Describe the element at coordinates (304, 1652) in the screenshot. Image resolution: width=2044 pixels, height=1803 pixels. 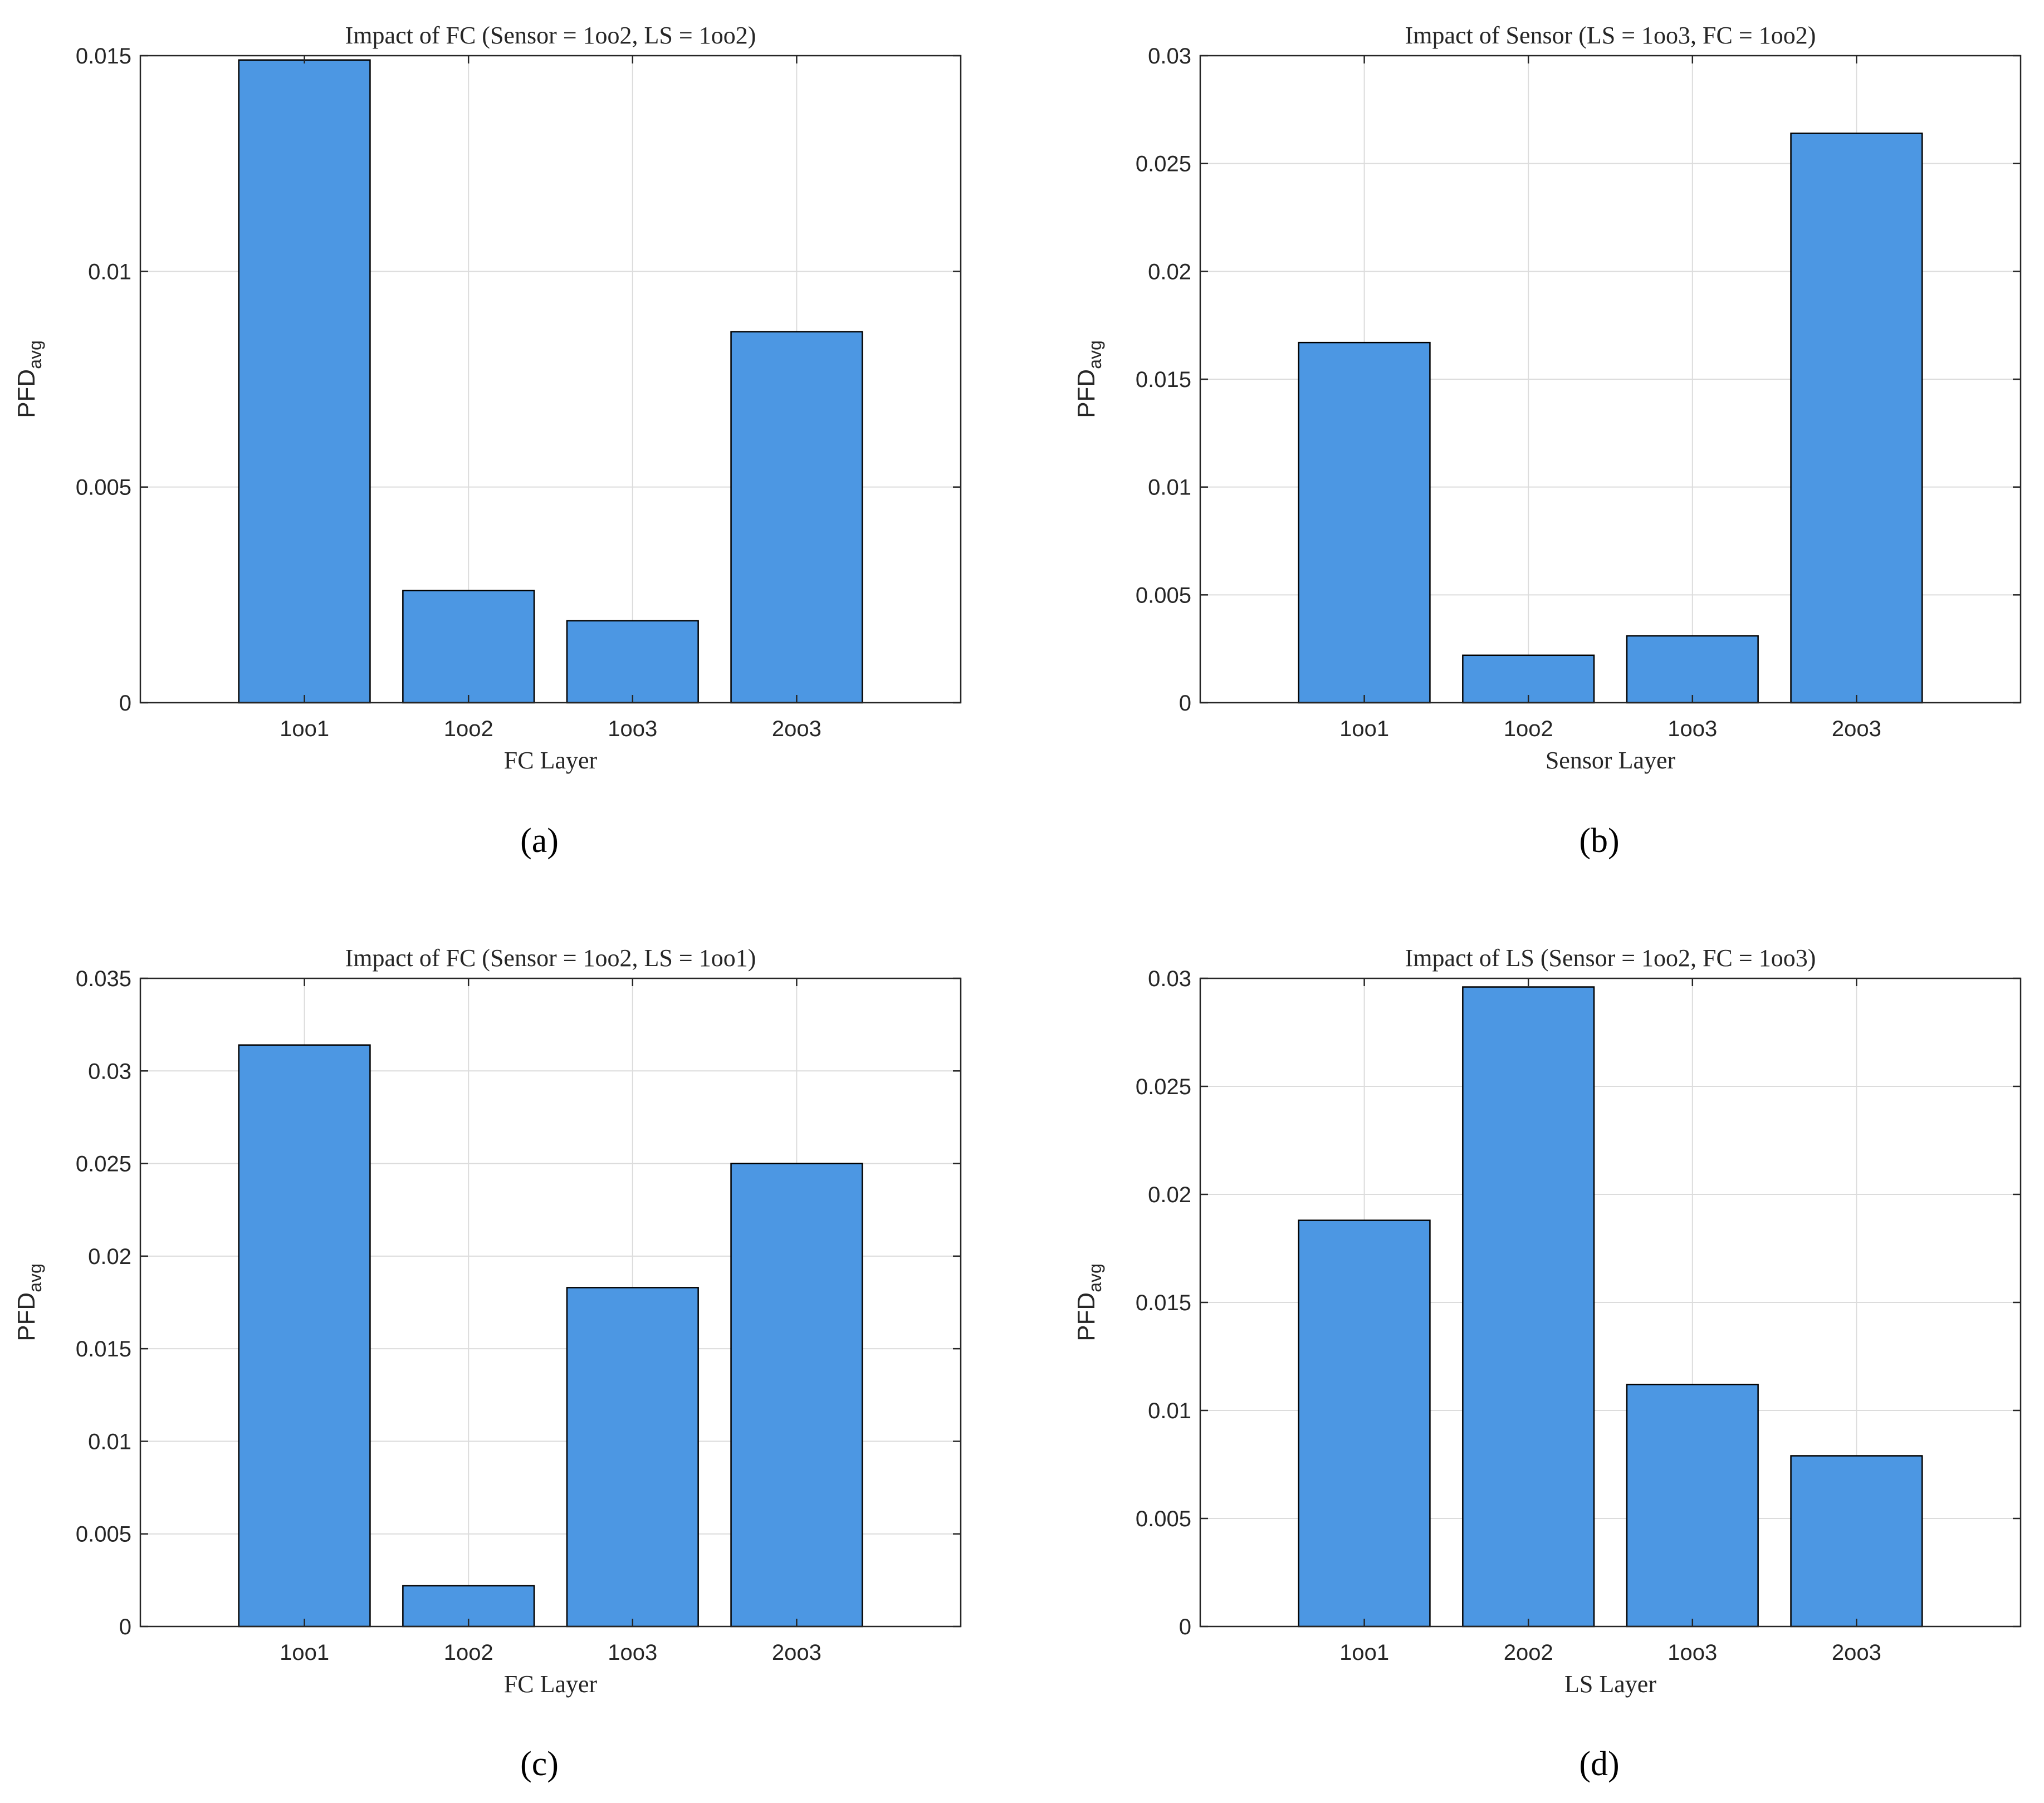
I see `panel-c-xtick-label-1oo1: 1oo1` at that location.